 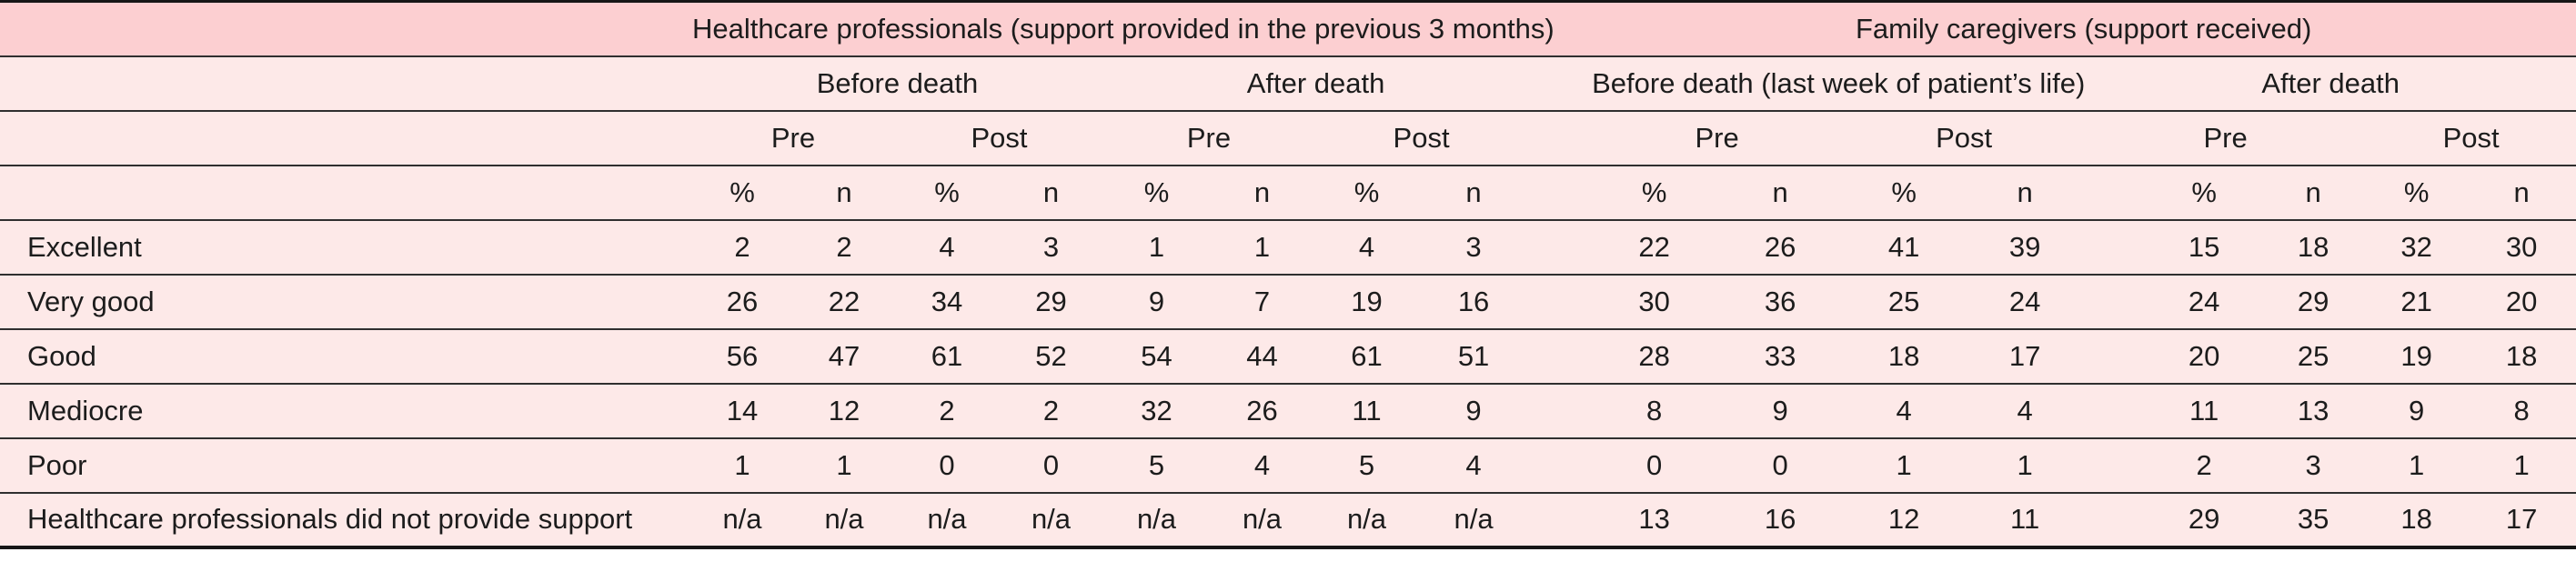 What do you see at coordinates (844, 355) in the screenshot?
I see `value-cell: 47` at bounding box center [844, 355].